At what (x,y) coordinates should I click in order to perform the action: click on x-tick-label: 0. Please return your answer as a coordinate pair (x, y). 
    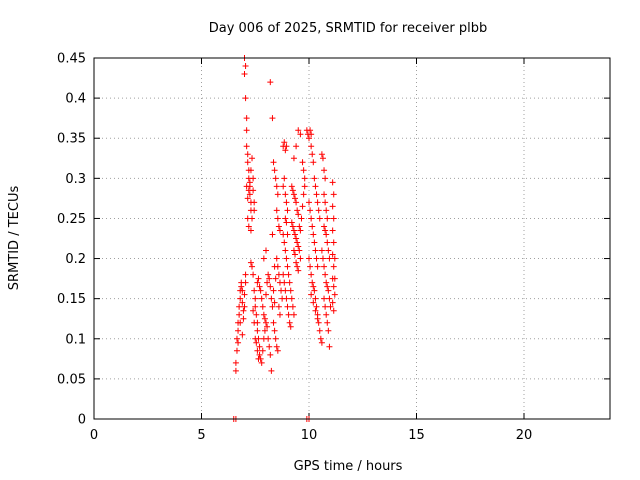
    Looking at the image, I should click on (94, 435).